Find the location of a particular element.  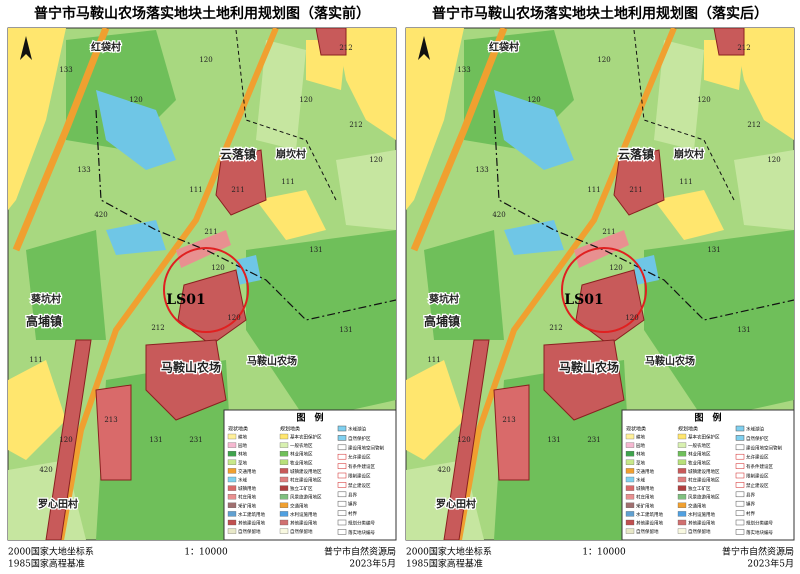

legend-item: 水利设施用地 is located at coordinates (701, 514).